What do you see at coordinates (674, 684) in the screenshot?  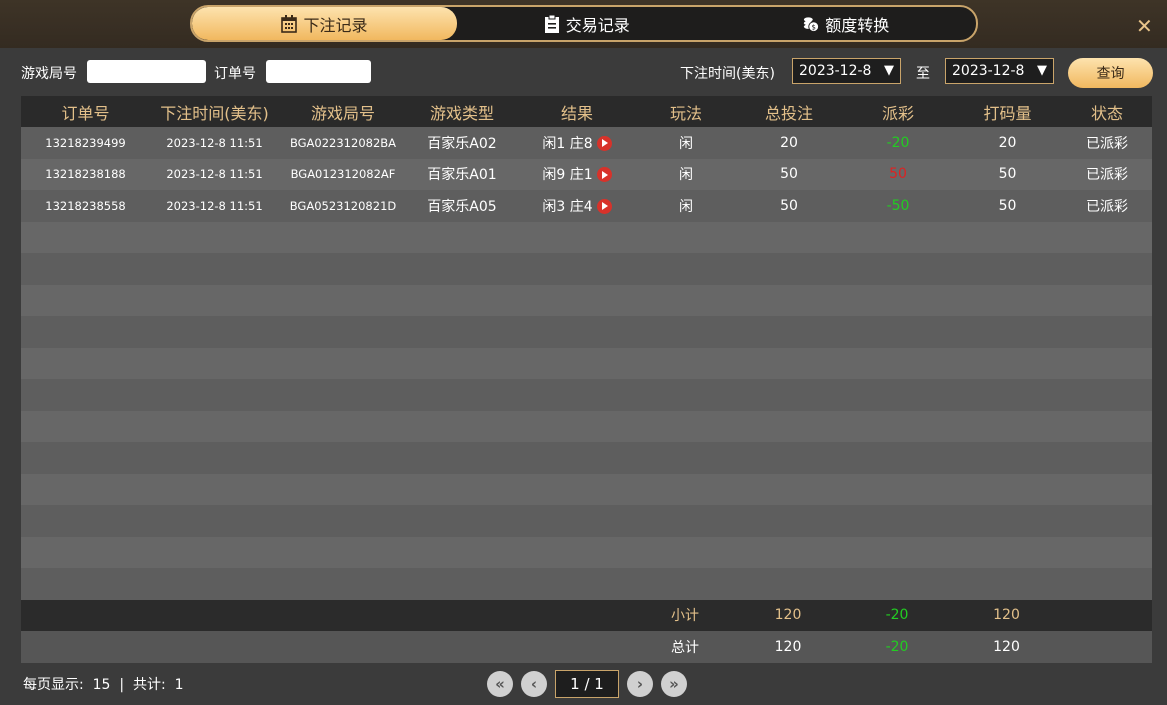 I see `last-page-button: »` at bounding box center [674, 684].